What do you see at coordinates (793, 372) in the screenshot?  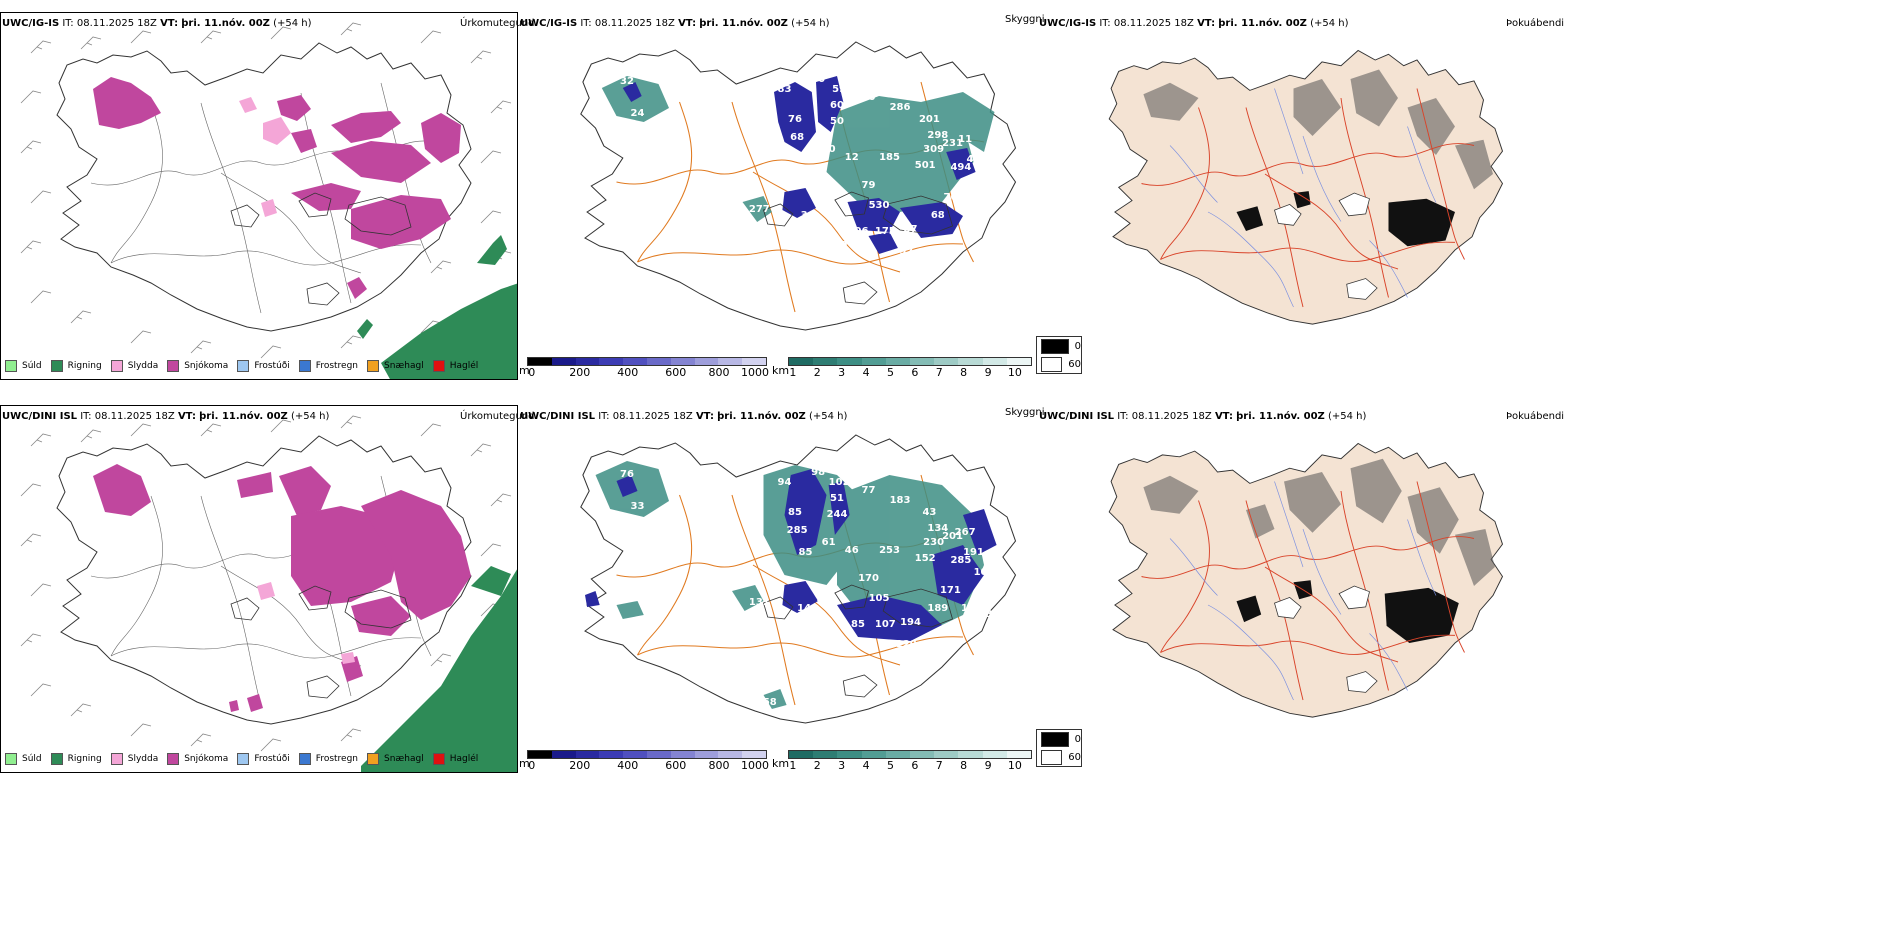 I see `tick-label: 1` at bounding box center [793, 372].